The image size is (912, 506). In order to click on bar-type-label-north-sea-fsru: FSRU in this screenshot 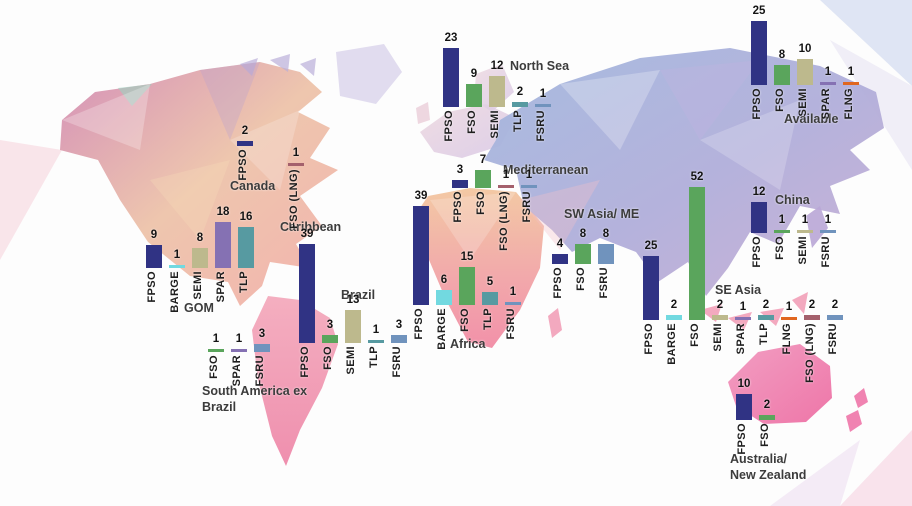, I will do `click(541, 126)`.